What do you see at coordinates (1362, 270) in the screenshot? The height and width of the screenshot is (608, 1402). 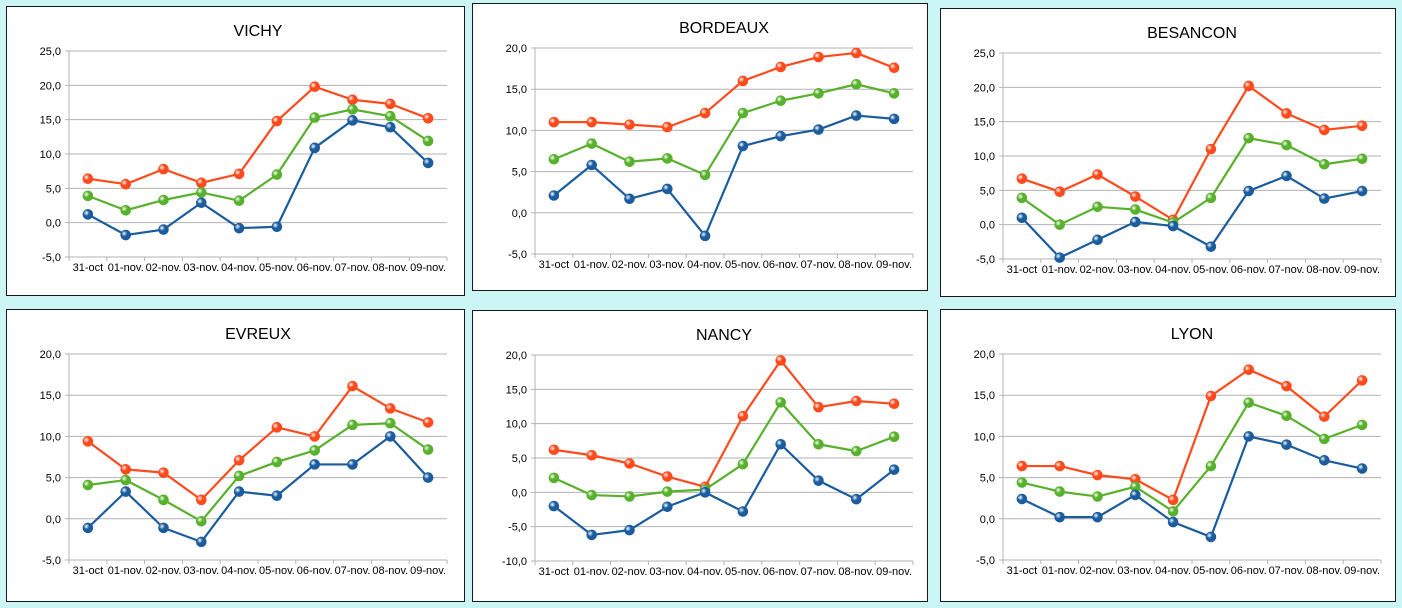 I see `x-tick-label: 09-nov.` at bounding box center [1362, 270].